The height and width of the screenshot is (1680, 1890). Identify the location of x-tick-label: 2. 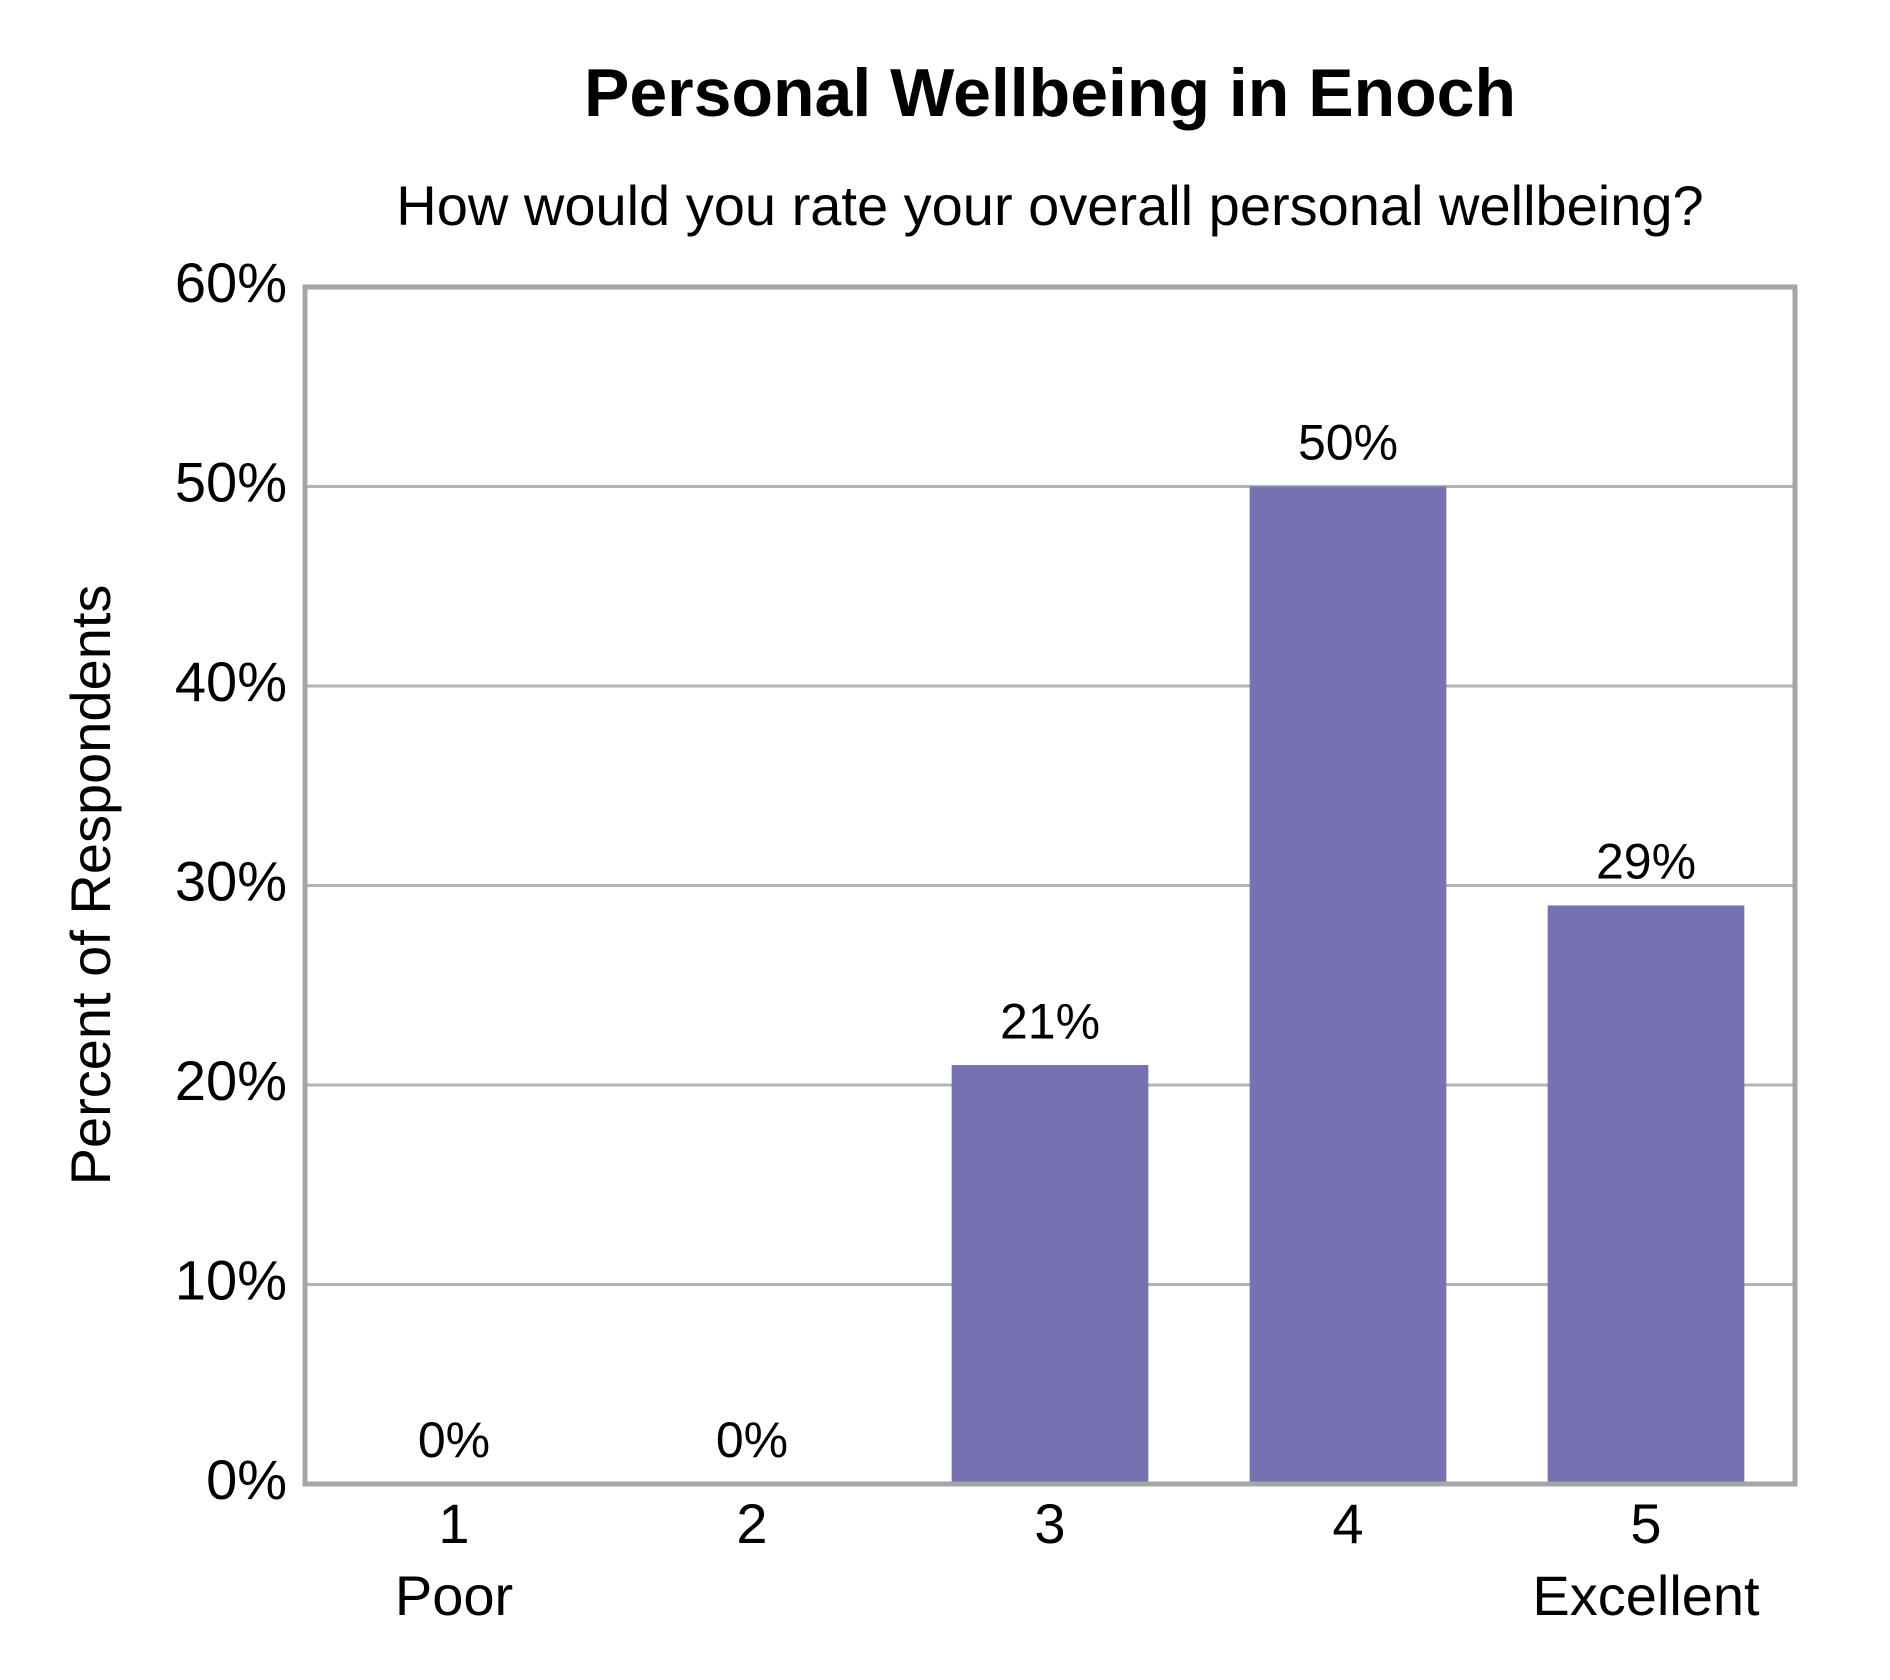
(751, 1523).